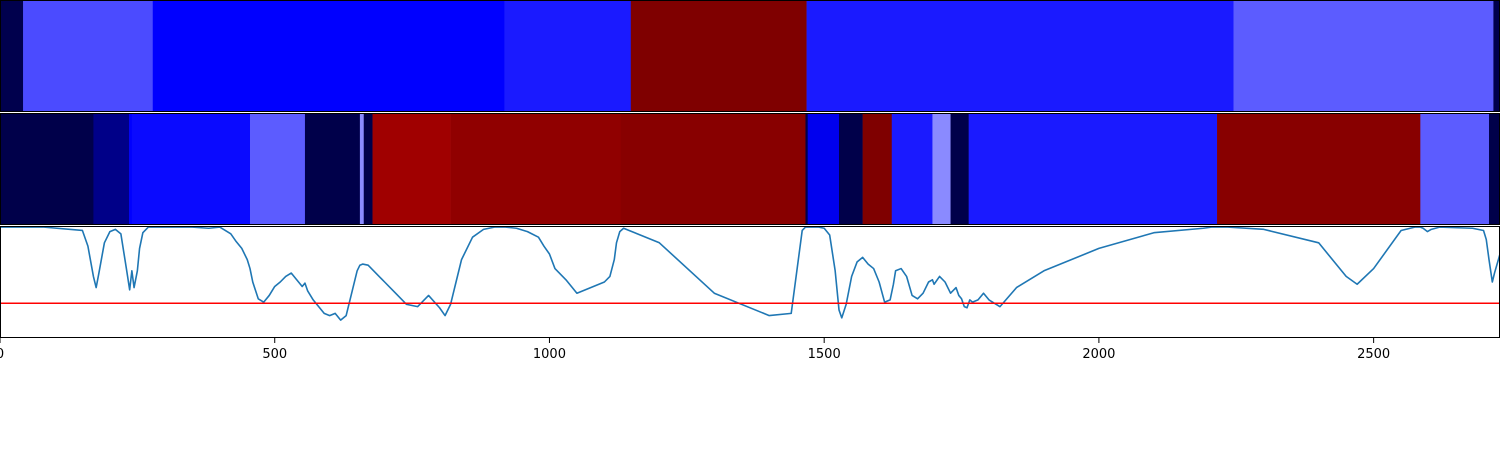 The image size is (1500, 450). I want to click on x-tick-label: 1000, so click(549, 354).